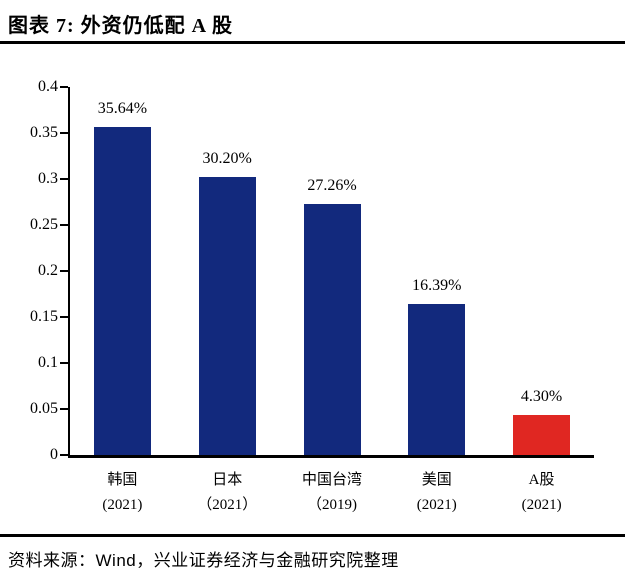 Image resolution: width=625 pixels, height=588 pixels. Describe the element at coordinates (48, 86) in the screenshot. I see `y-axis-tick-label: 0.4` at that location.